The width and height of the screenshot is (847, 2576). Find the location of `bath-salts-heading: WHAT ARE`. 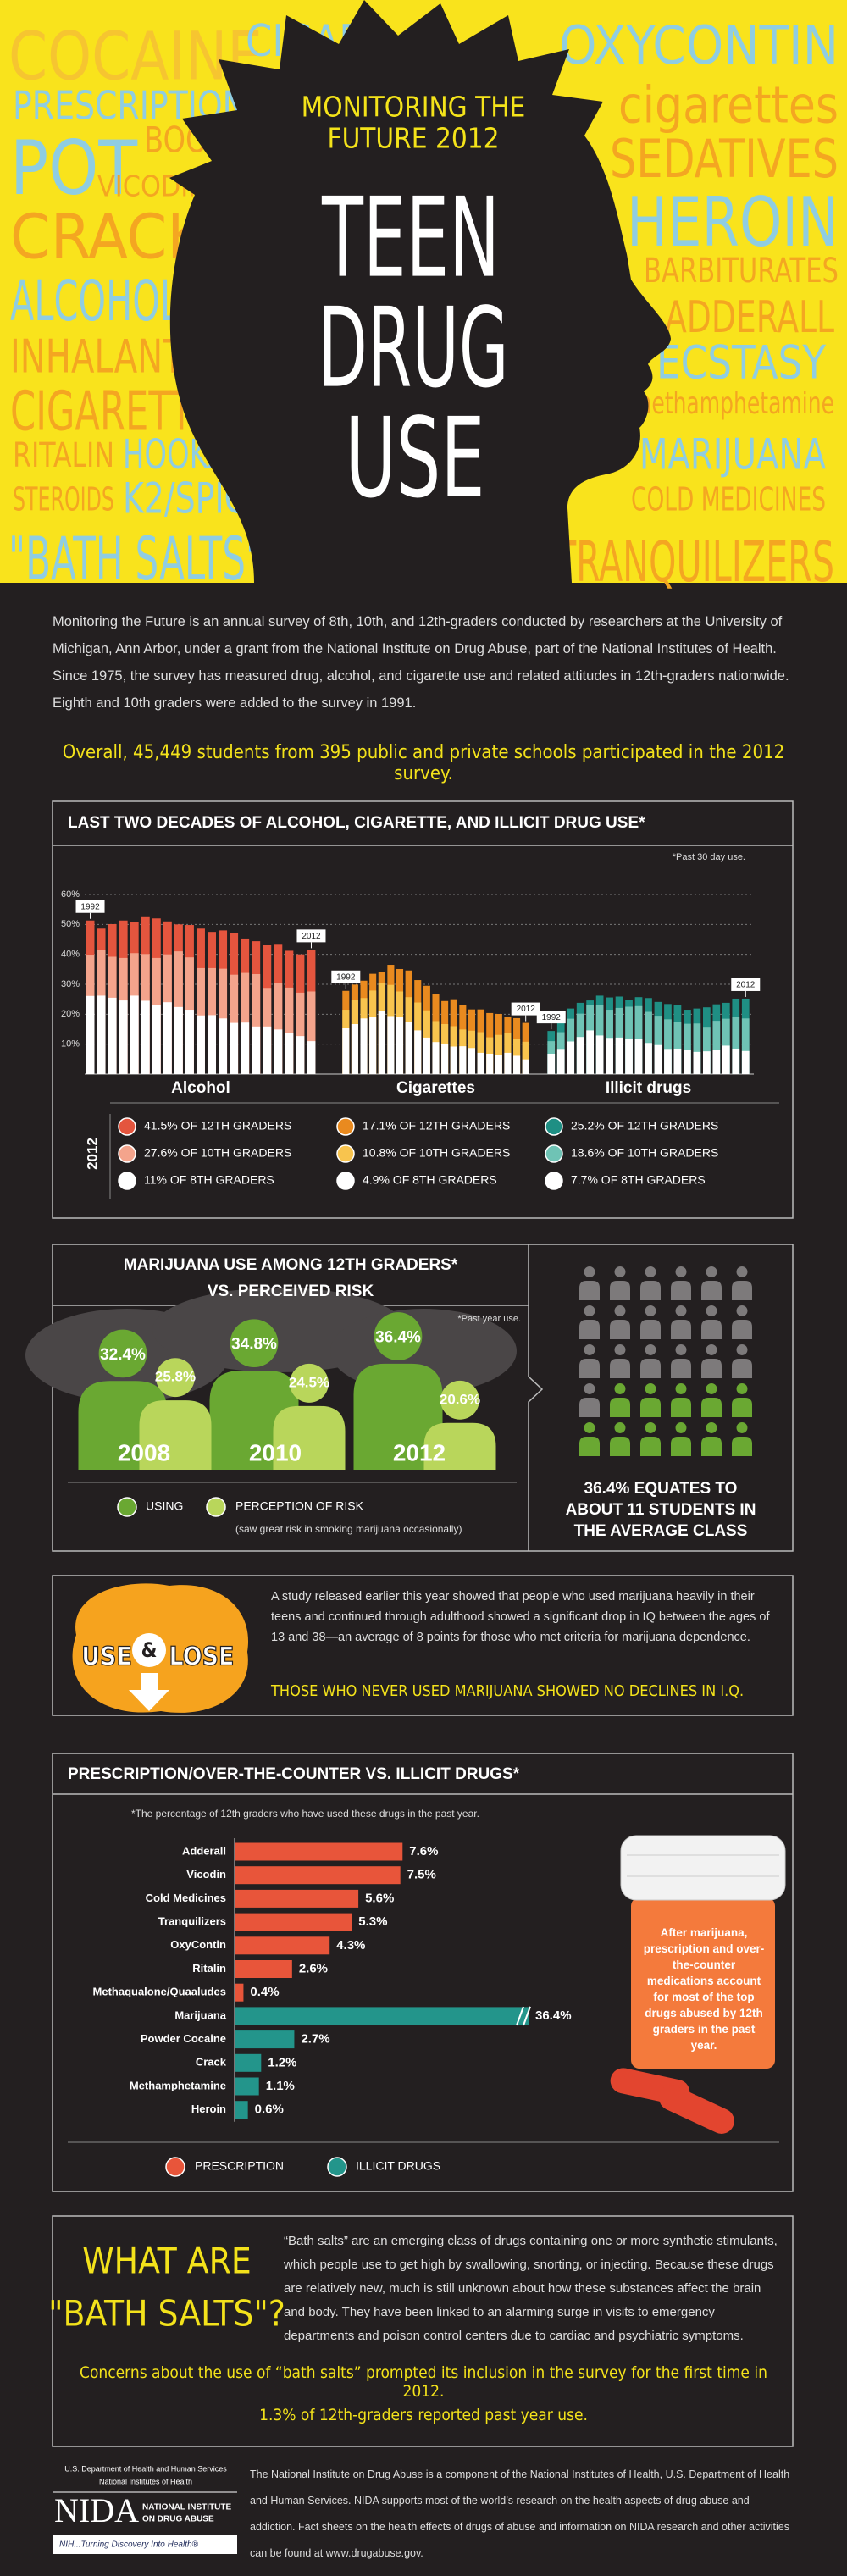

bath-salts-heading: WHAT ARE is located at coordinates (166, 2261).